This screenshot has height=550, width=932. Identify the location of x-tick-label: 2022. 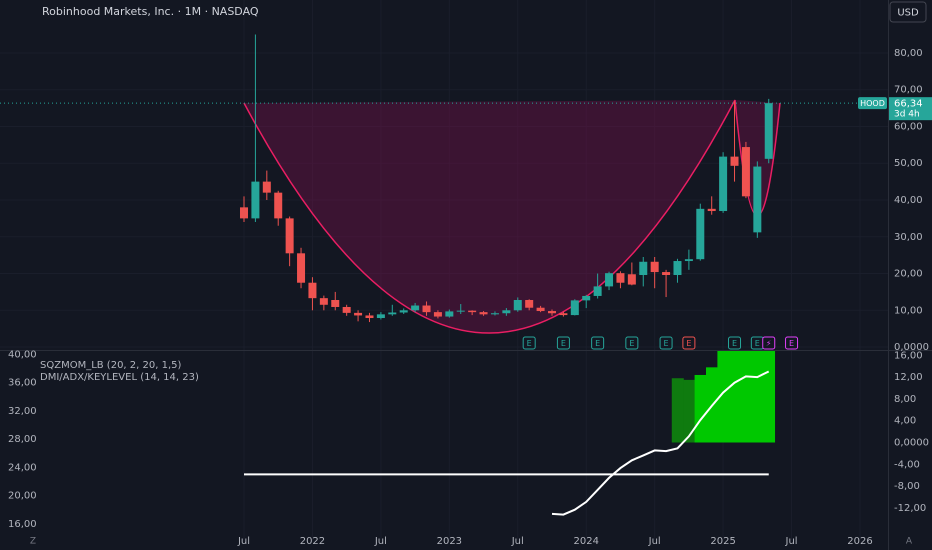
(312, 541).